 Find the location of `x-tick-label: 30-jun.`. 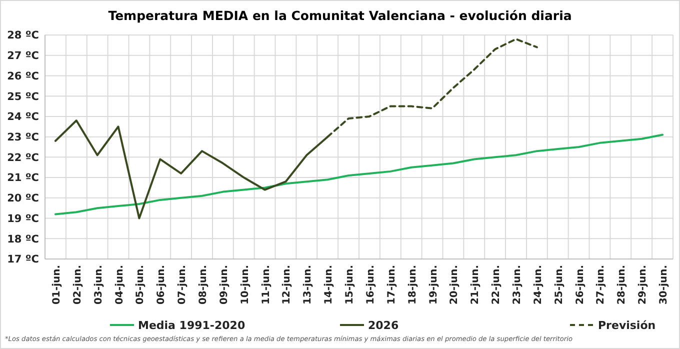

x-tick-label: 30-jun. is located at coordinates (664, 285).